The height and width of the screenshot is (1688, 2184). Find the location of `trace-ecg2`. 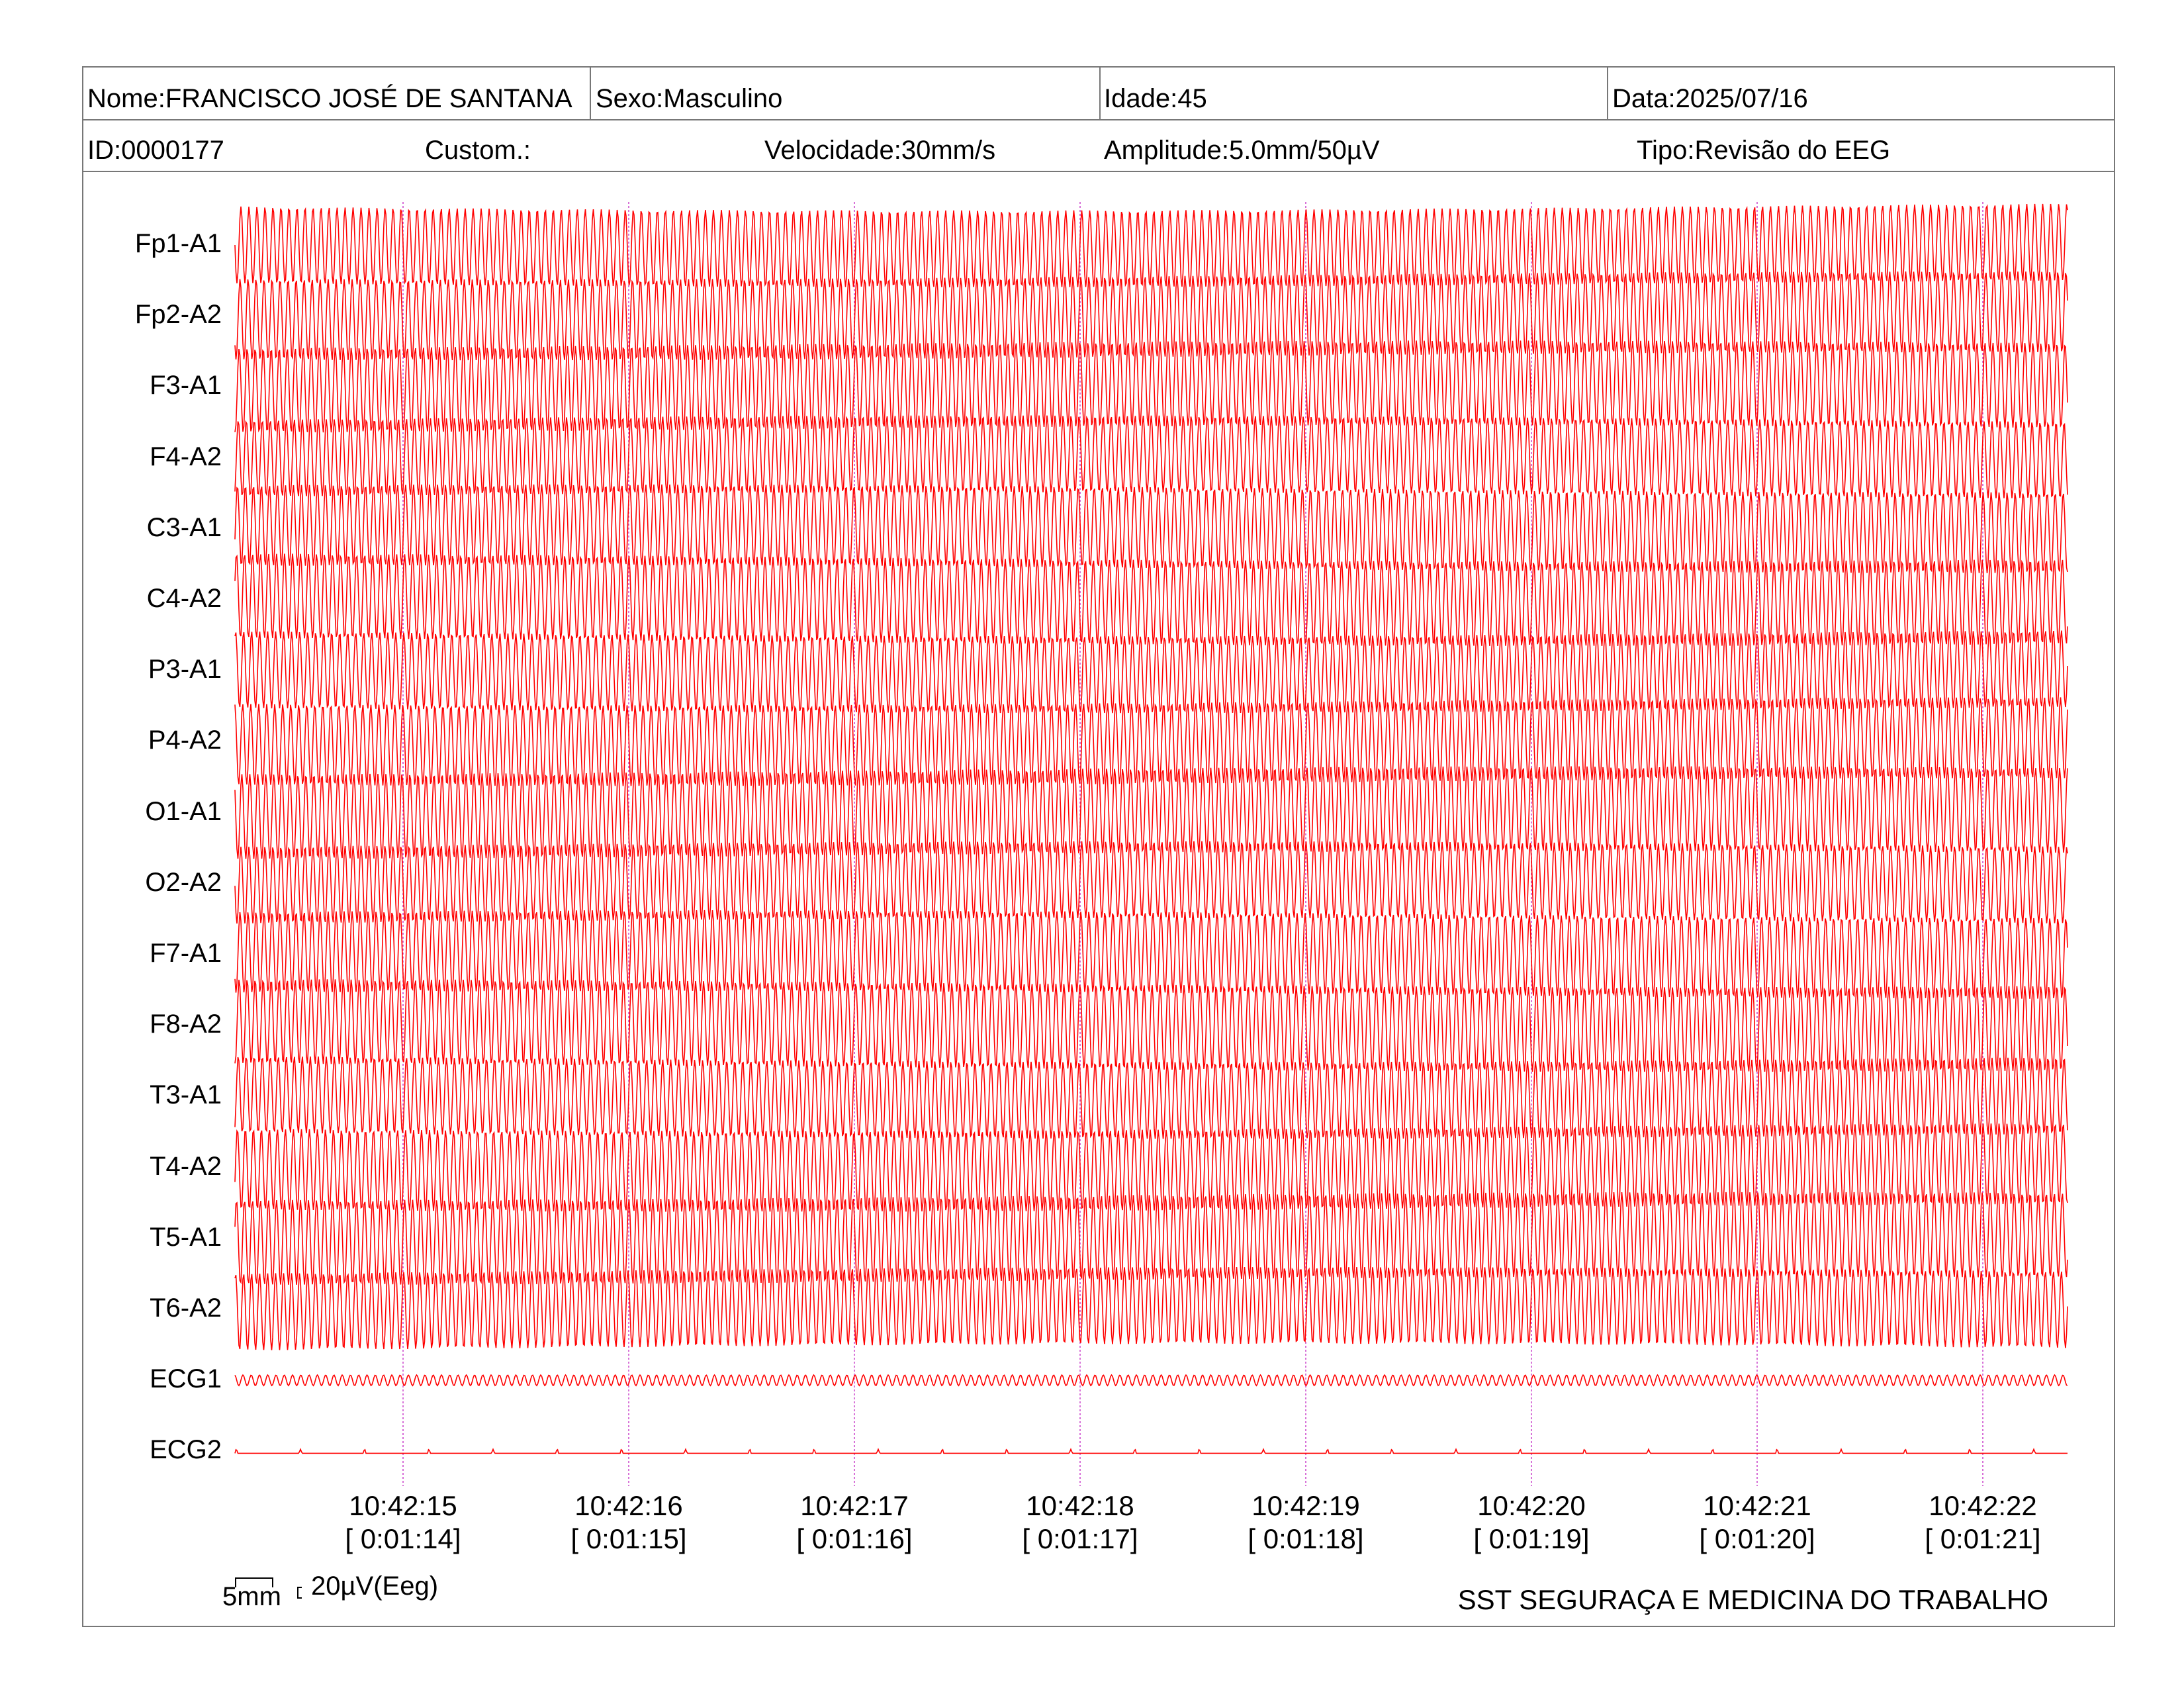

trace-ecg2 is located at coordinates (1151, 1451).